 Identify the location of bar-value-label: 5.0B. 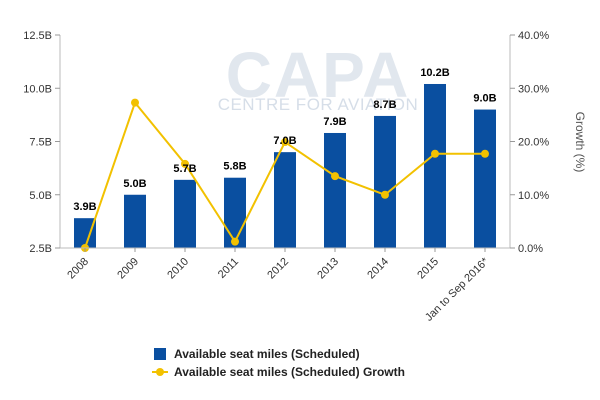
(134, 184).